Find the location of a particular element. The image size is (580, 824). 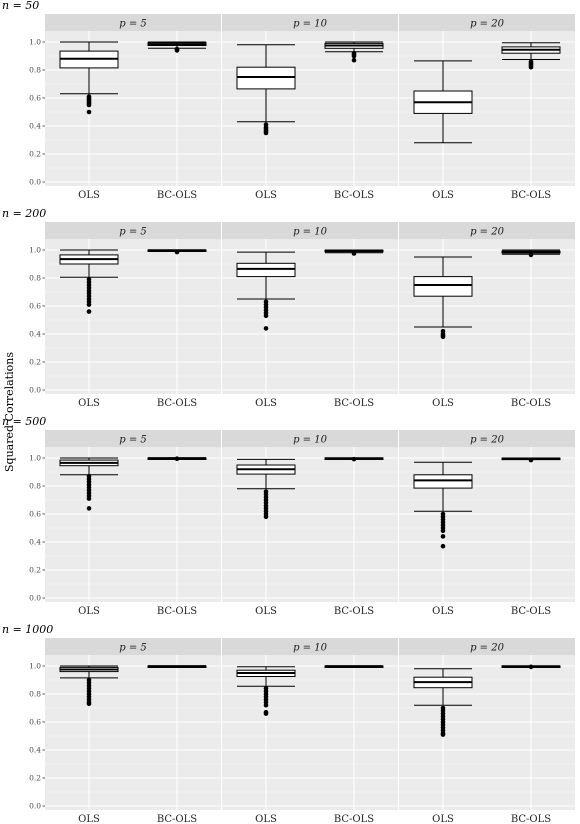

strip-label: p = 5 is located at coordinates (133, 232).